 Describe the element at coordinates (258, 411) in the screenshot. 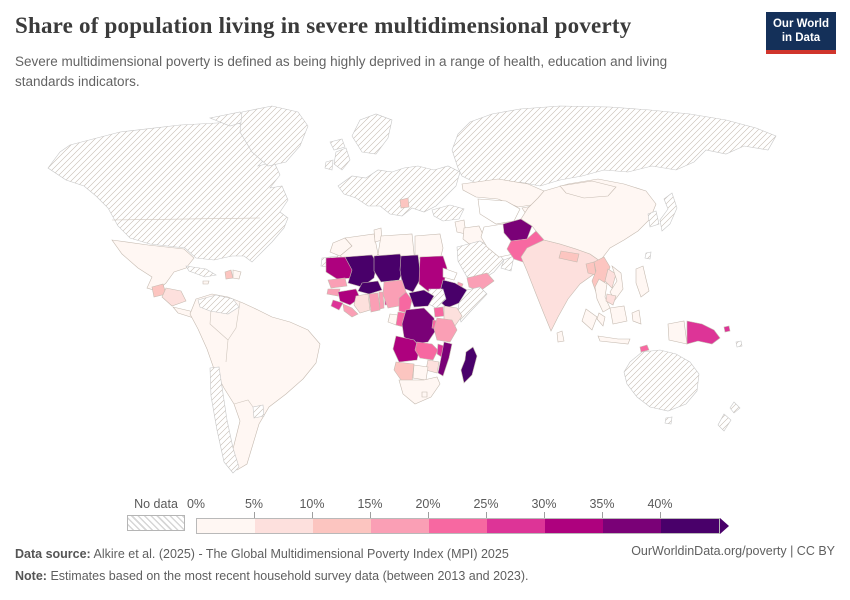

I see `country-uruguay` at that location.